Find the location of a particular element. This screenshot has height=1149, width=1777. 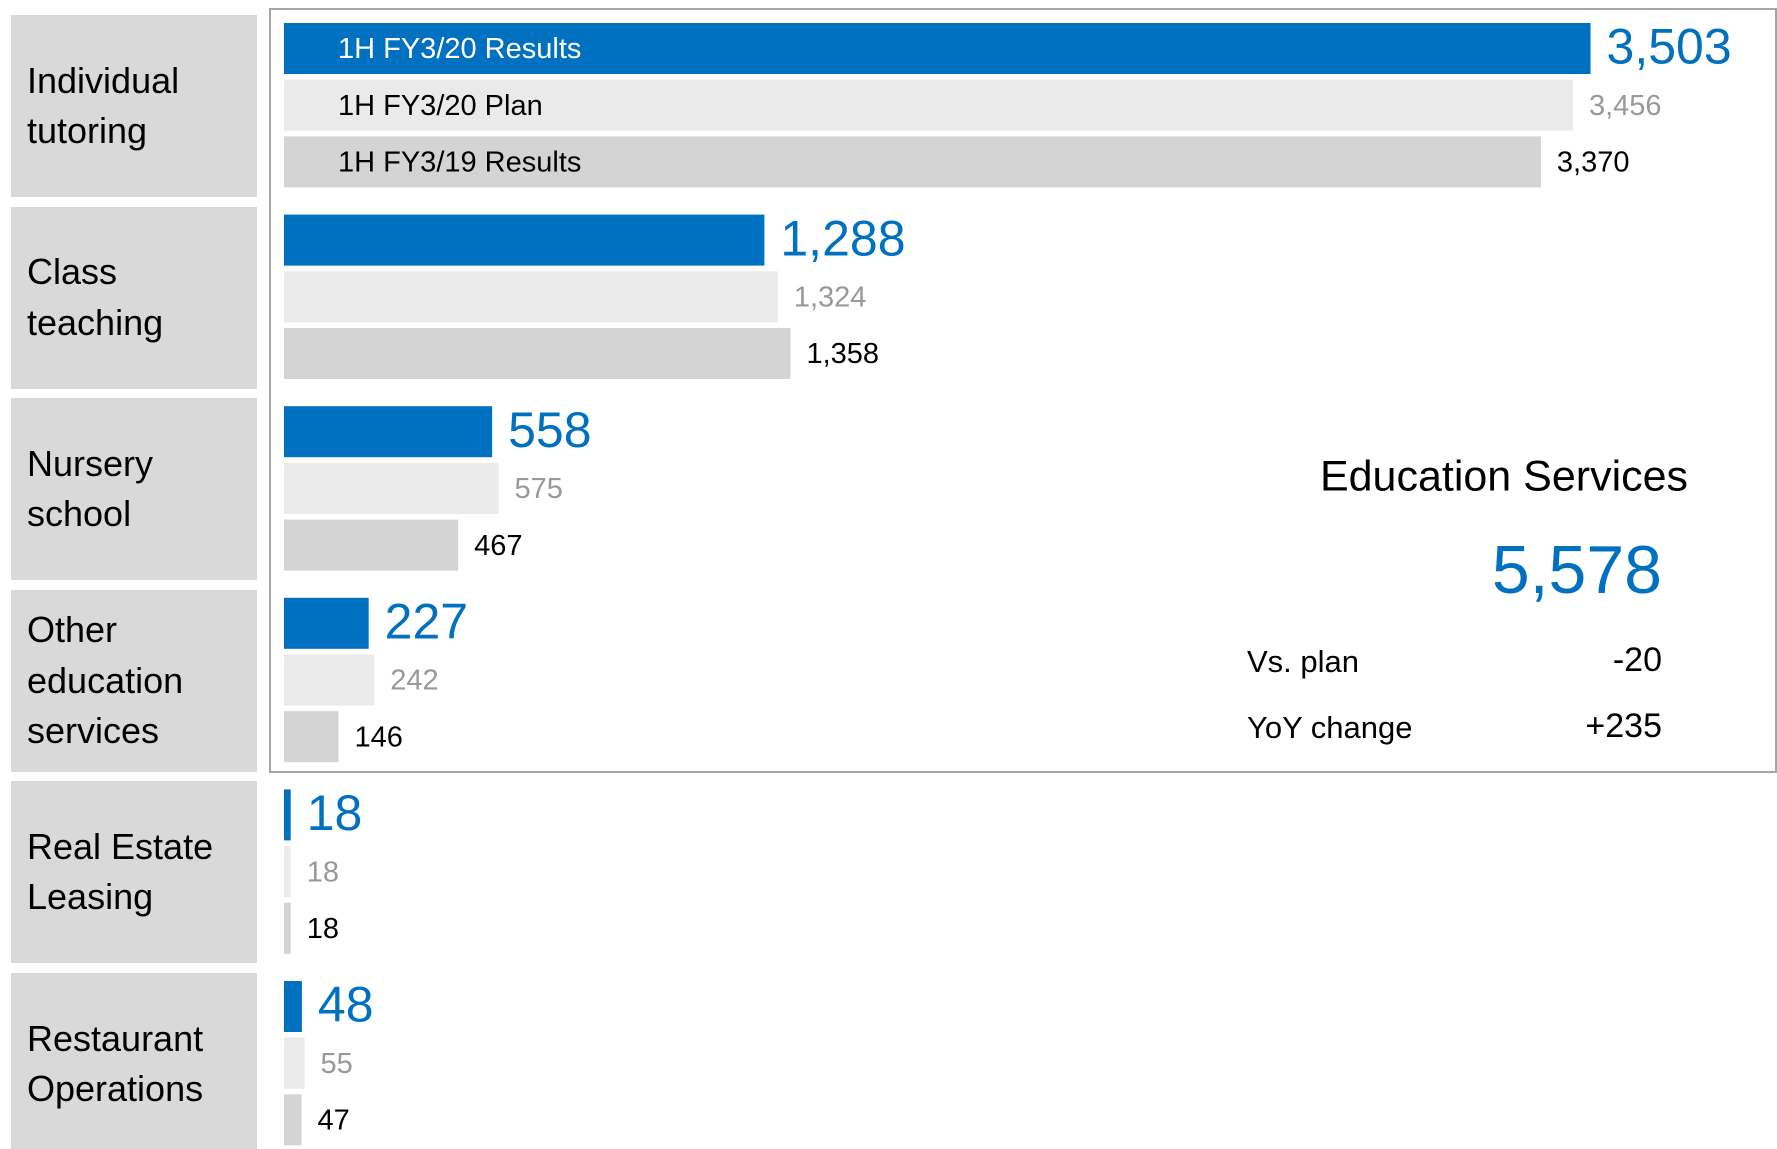

value-label: 55 is located at coordinates (337, 1064).